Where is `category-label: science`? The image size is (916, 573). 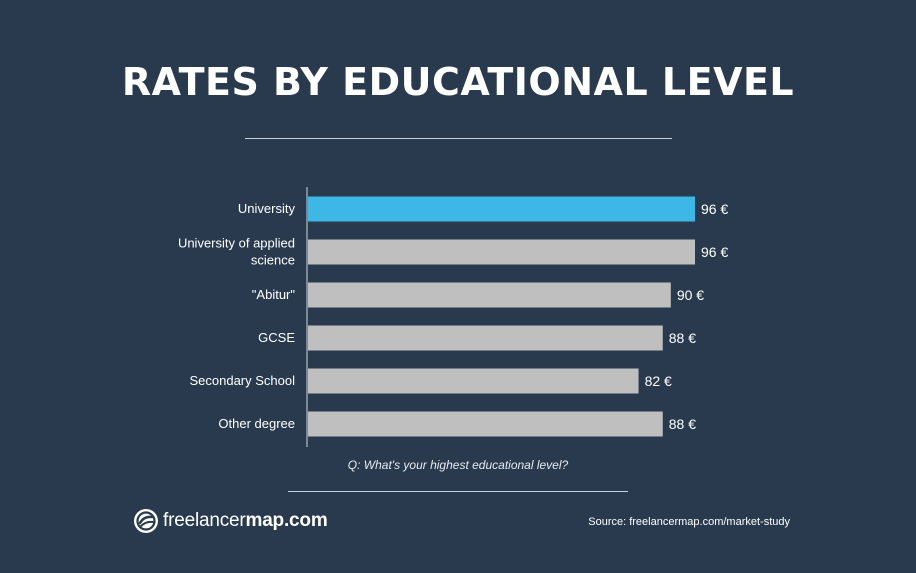 category-label: science is located at coordinates (273, 260).